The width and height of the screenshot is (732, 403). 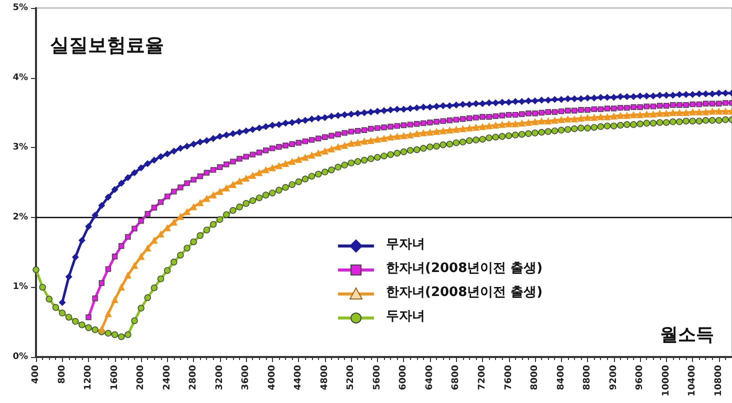 What do you see at coordinates (115, 377) in the screenshot?
I see `x-tick-label: 1600` at bounding box center [115, 377].